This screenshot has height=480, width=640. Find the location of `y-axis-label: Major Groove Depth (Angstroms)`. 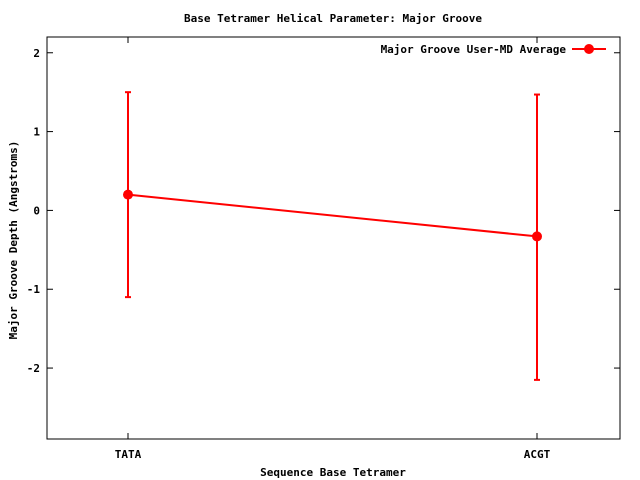

y-axis-label: Major Groove Depth (Angstroms) is located at coordinates (13, 240).